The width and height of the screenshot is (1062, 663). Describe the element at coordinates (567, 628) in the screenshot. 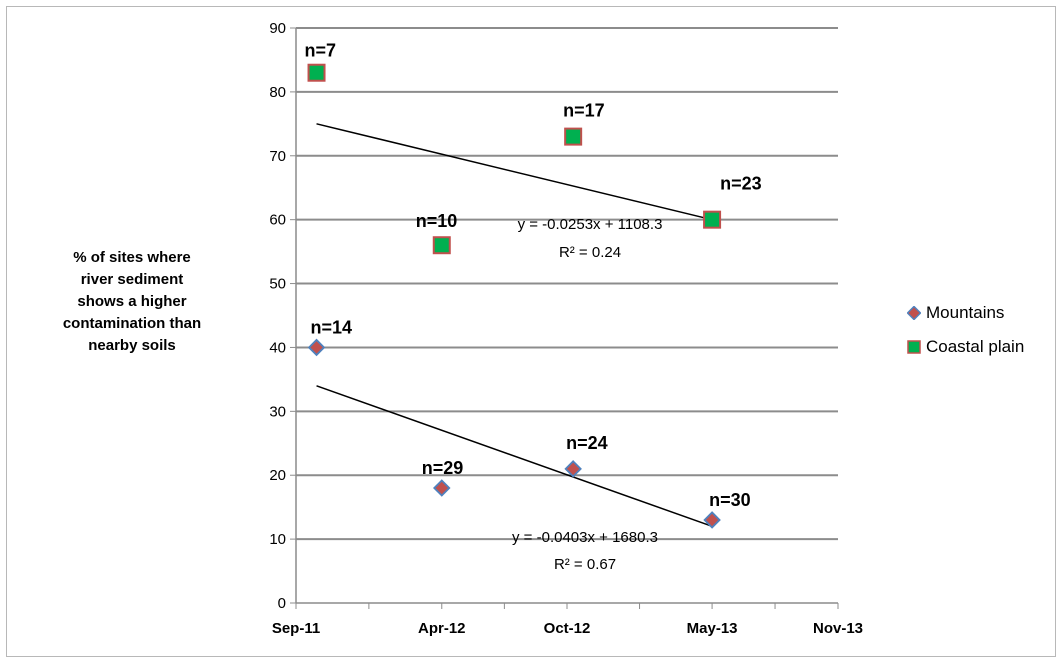

I see `x-tick-label: Oct-12` at that location.